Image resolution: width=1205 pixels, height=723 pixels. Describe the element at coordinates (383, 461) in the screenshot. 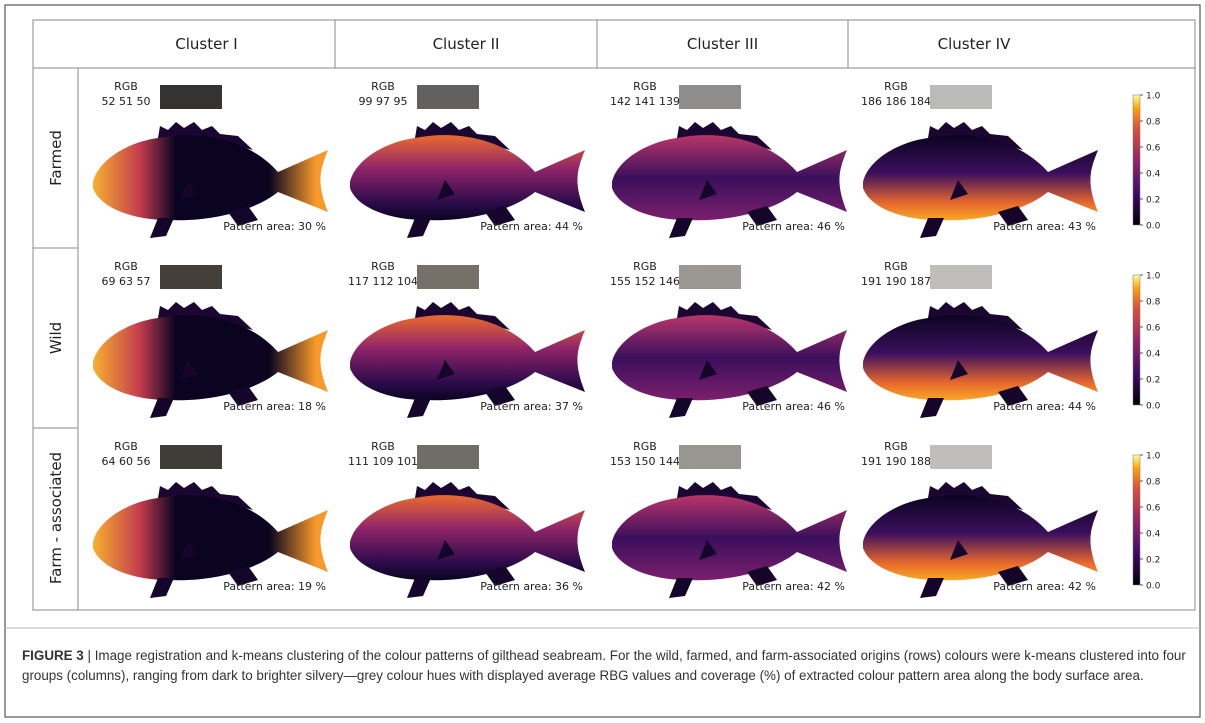

I see `rgb-values: 111 109 101` at that location.